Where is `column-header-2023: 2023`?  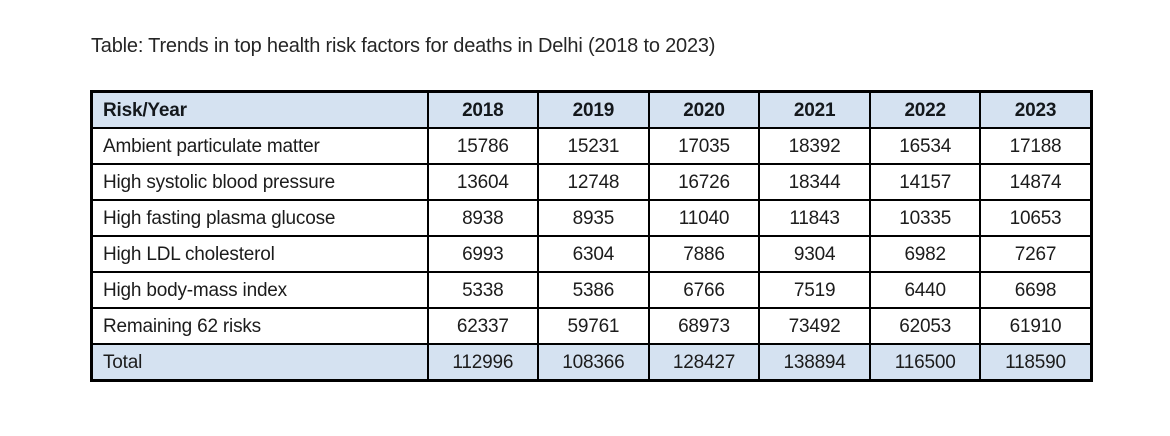 column-header-2023: 2023 is located at coordinates (1036, 109).